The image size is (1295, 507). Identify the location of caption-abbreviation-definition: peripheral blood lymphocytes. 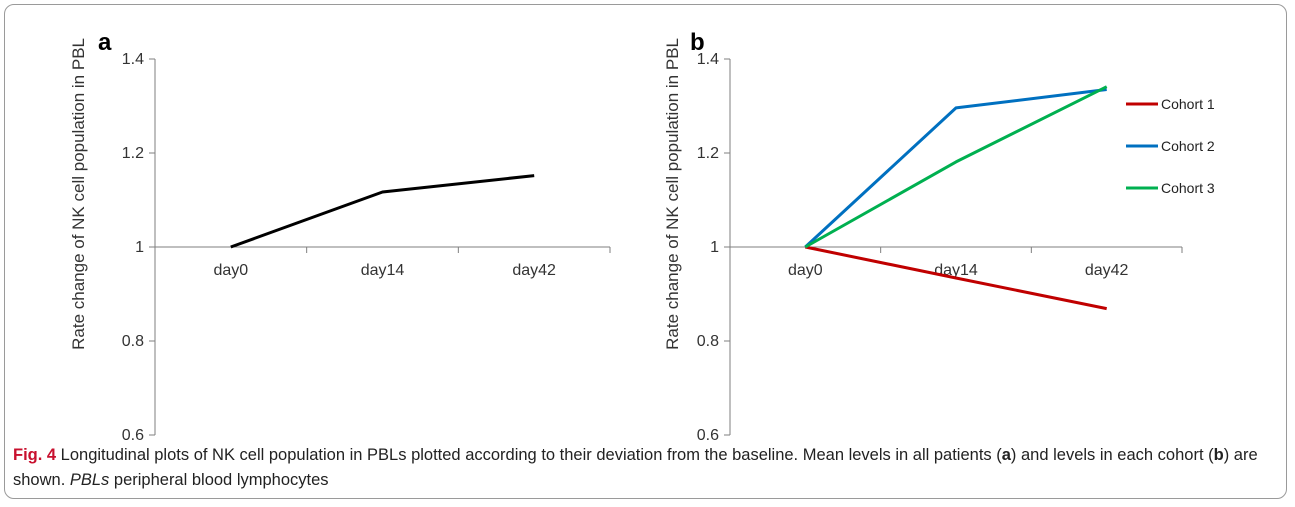
(219, 480).